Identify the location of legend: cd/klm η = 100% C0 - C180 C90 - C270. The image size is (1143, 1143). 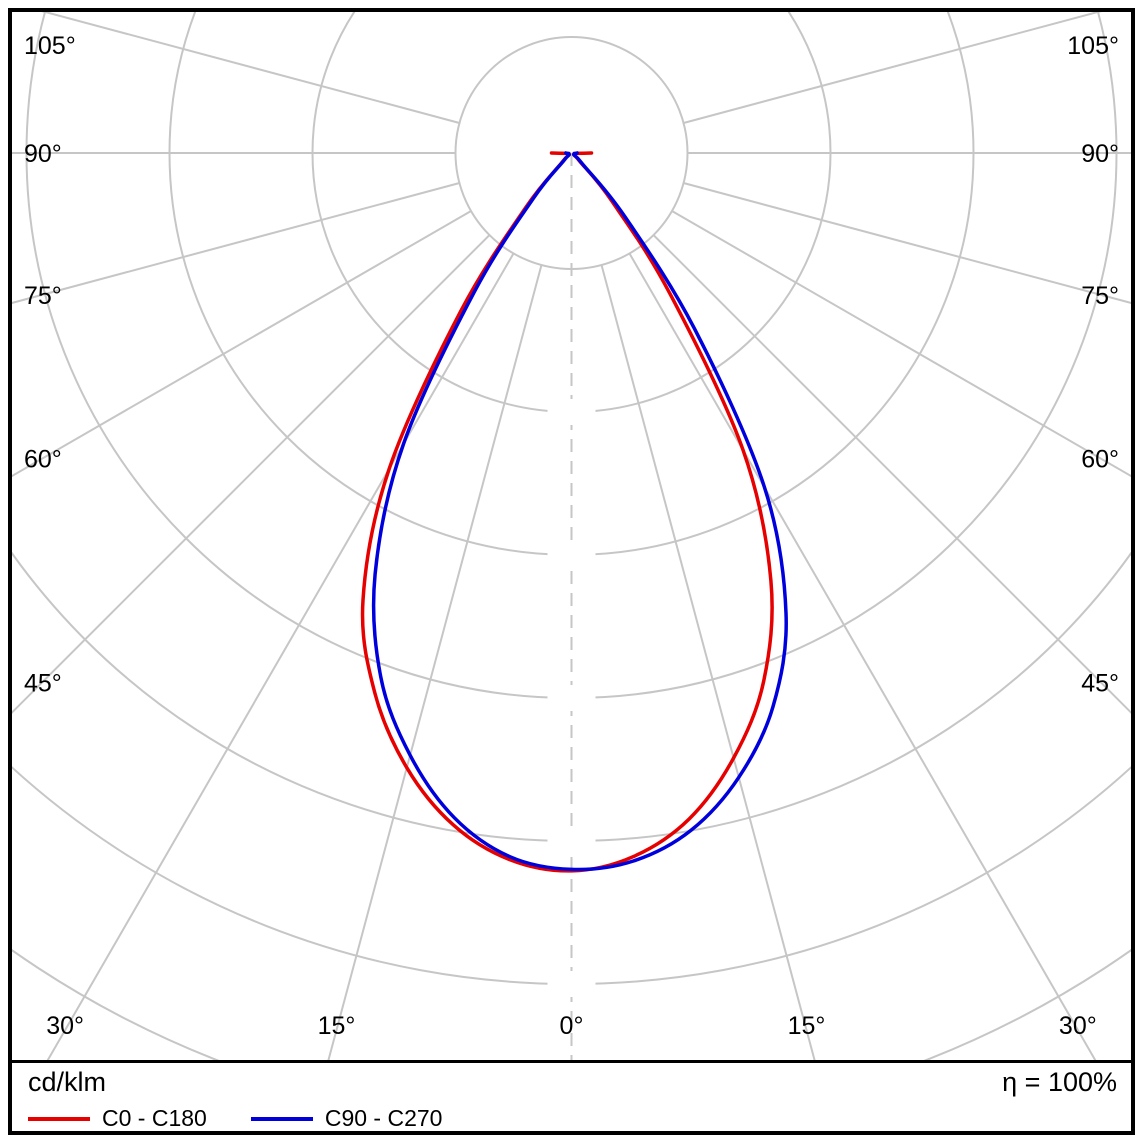
(571, 1097).